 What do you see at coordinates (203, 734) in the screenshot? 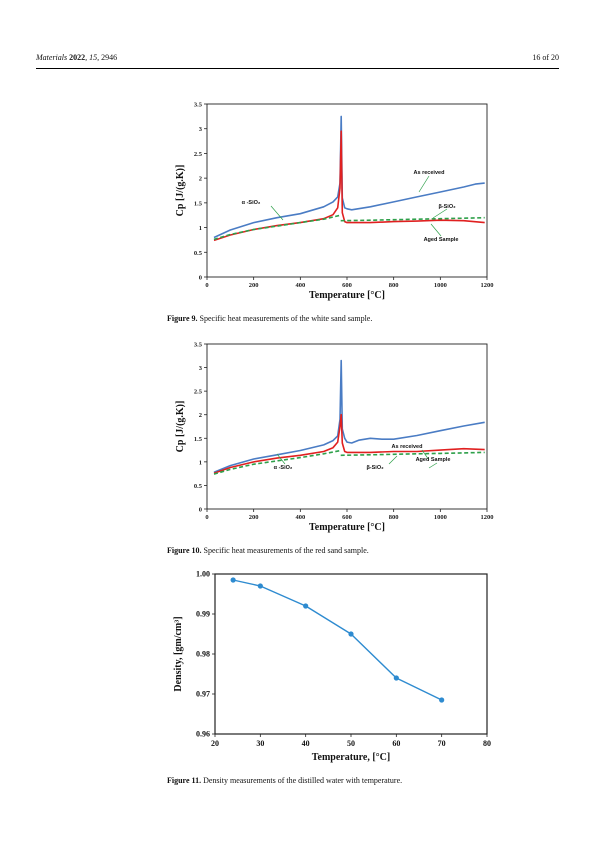
I see `y-tick-label: 0.96` at bounding box center [203, 734].